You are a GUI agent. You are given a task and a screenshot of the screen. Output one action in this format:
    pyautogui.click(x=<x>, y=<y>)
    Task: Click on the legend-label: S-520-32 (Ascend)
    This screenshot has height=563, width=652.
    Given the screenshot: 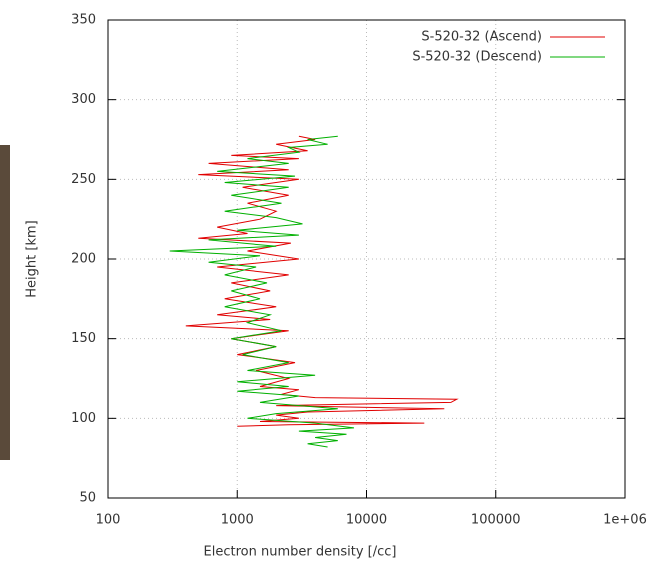 What is the action you would take?
    pyautogui.click(x=481, y=37)
    